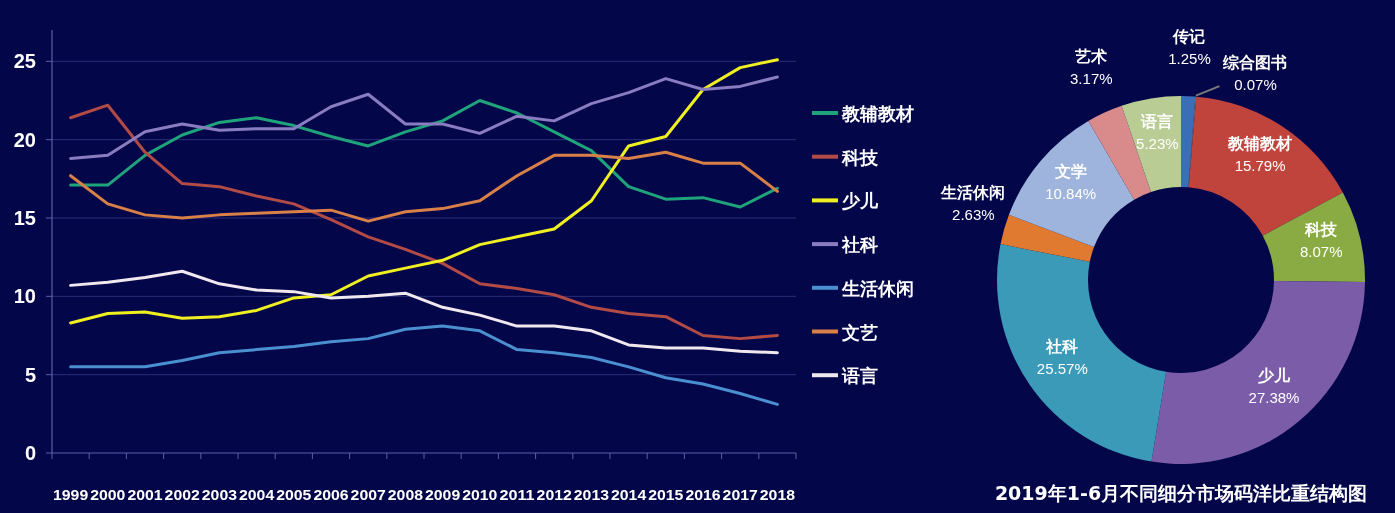 The height and width of the screenshot is (513, 1395). Describe the element at coordinates (877, 113) in the screenshot. I see `legend-label: 教辅教材` at that location.